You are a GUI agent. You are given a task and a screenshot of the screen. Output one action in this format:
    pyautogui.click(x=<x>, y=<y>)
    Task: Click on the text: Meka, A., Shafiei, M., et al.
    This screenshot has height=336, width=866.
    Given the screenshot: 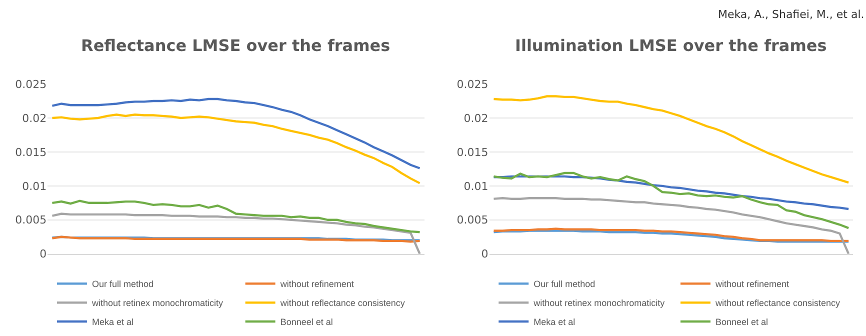 What is the action you would take?
    pyautogui.click(x=791, y=14)
    